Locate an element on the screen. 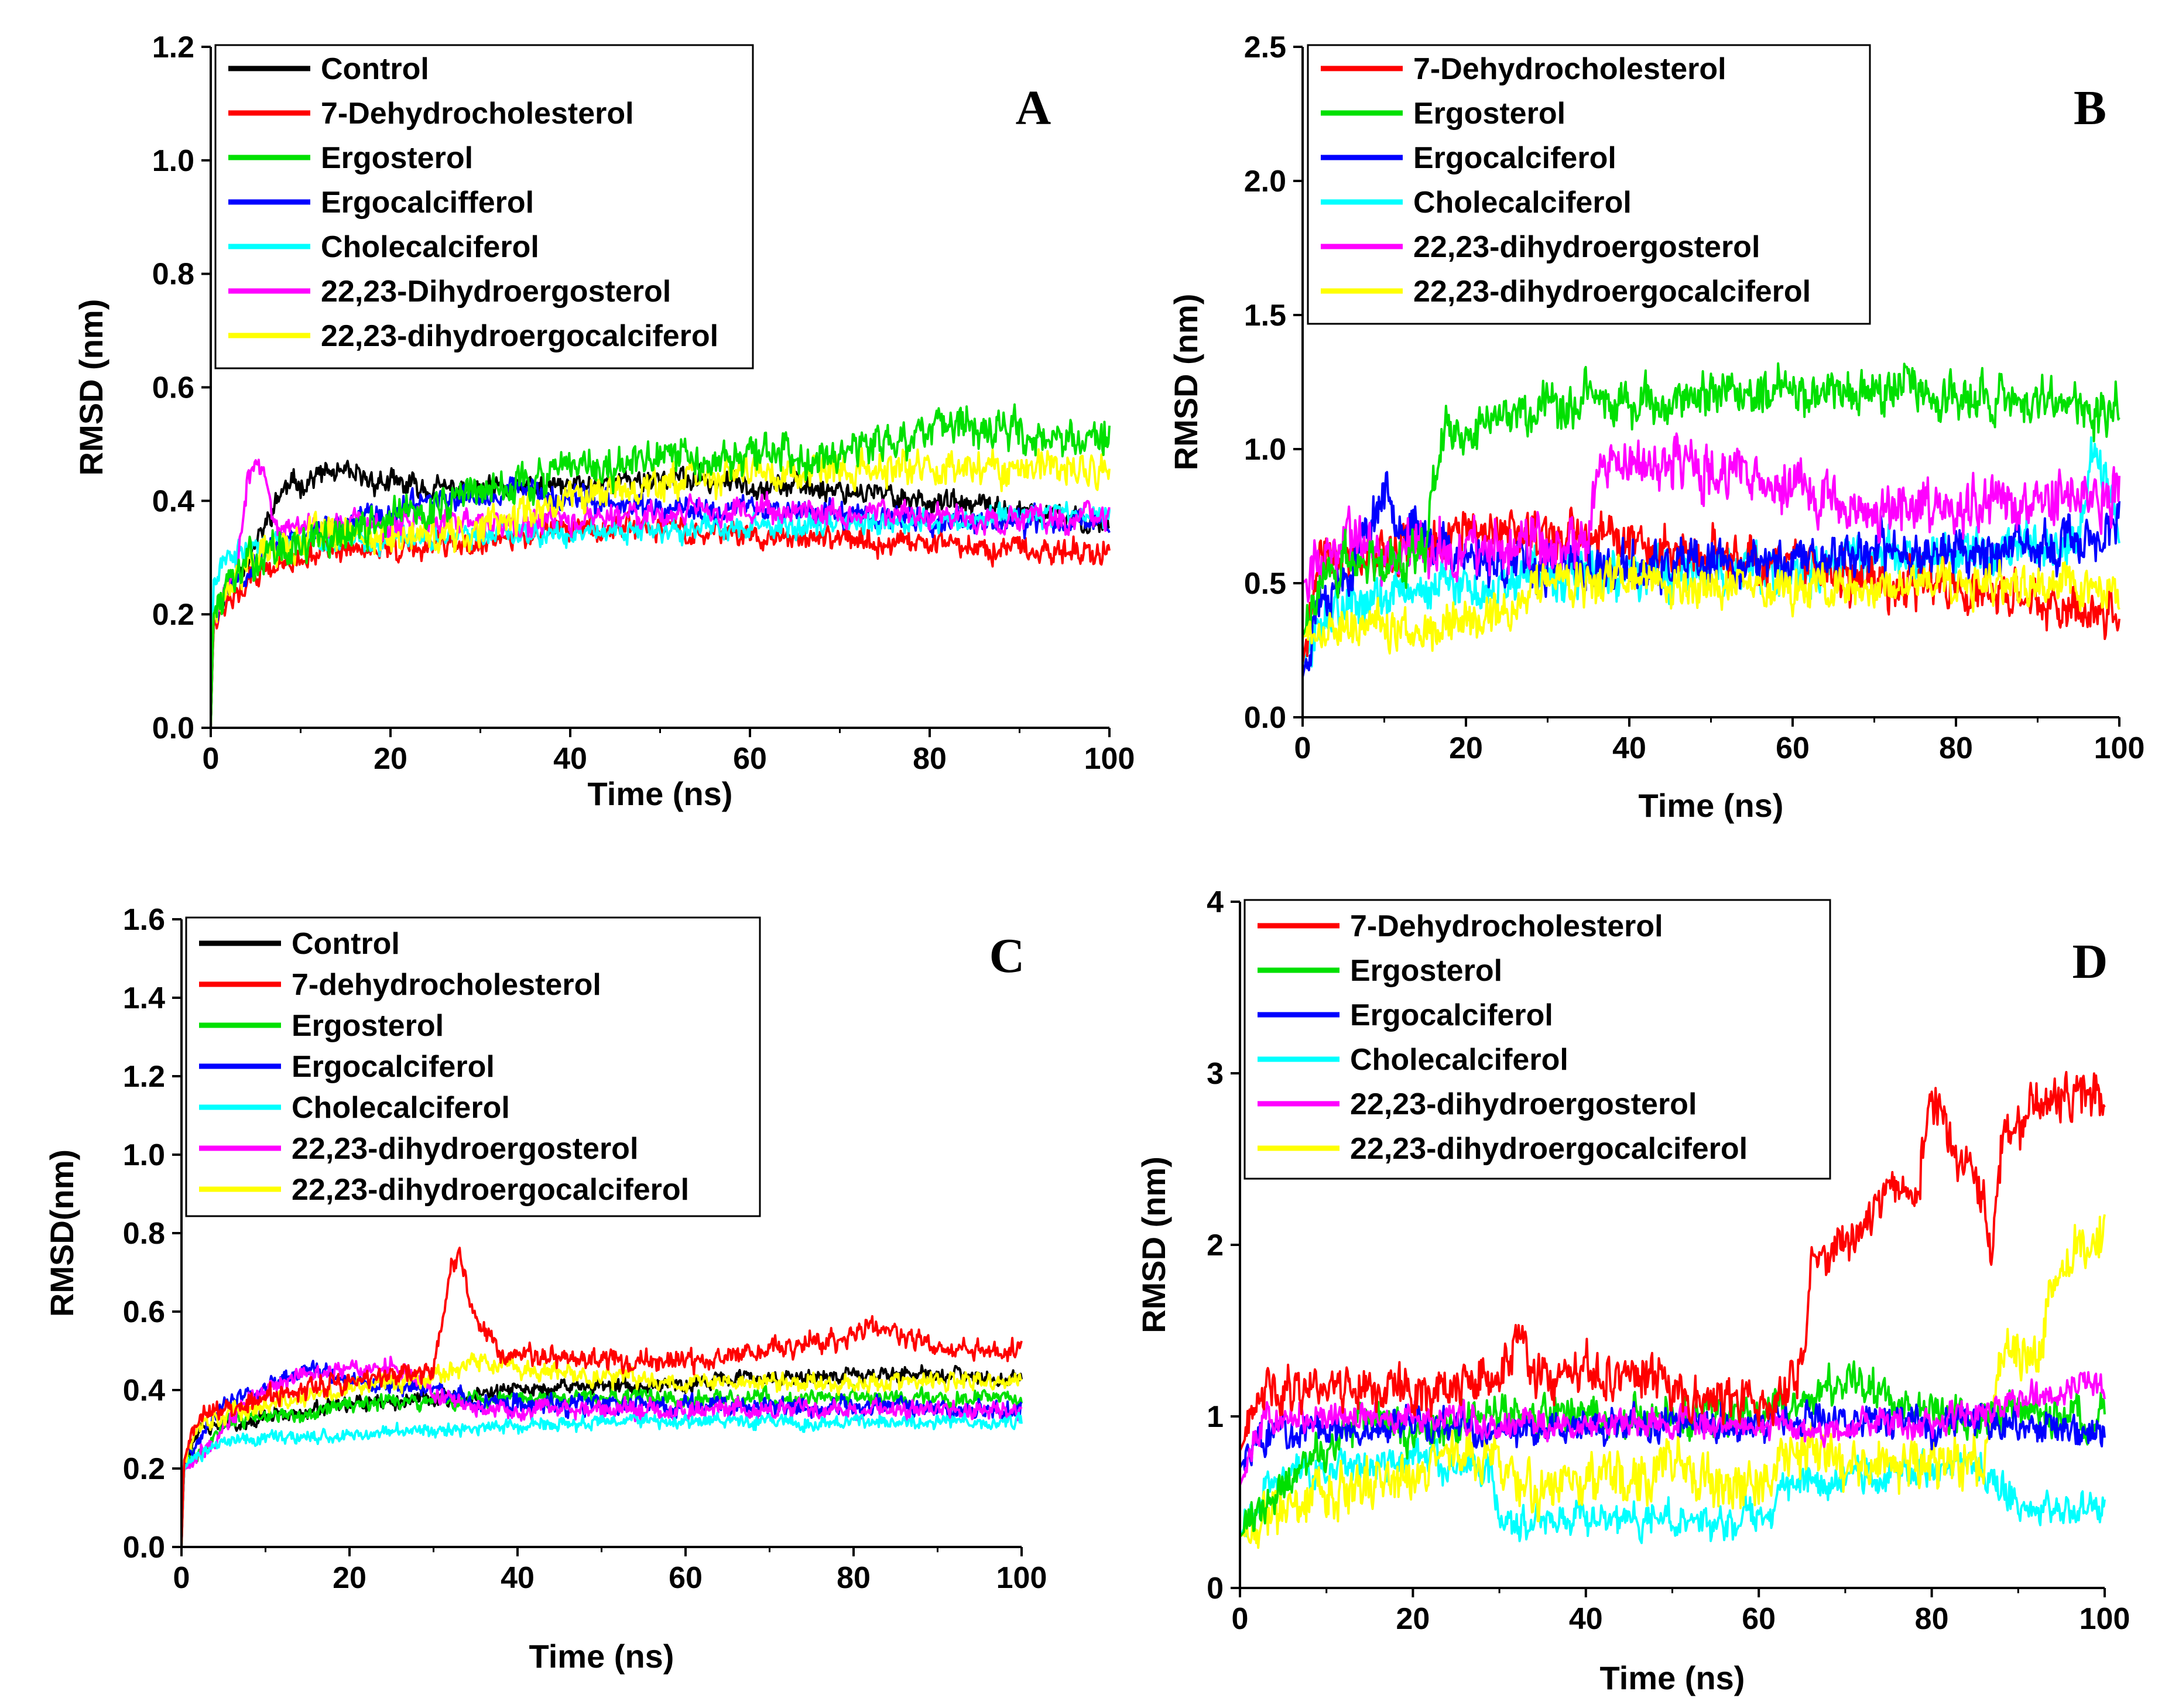 The image size is (2172, 1708). series-line-7-dehydrocholesterol is located at coordinates (1672, 1261).